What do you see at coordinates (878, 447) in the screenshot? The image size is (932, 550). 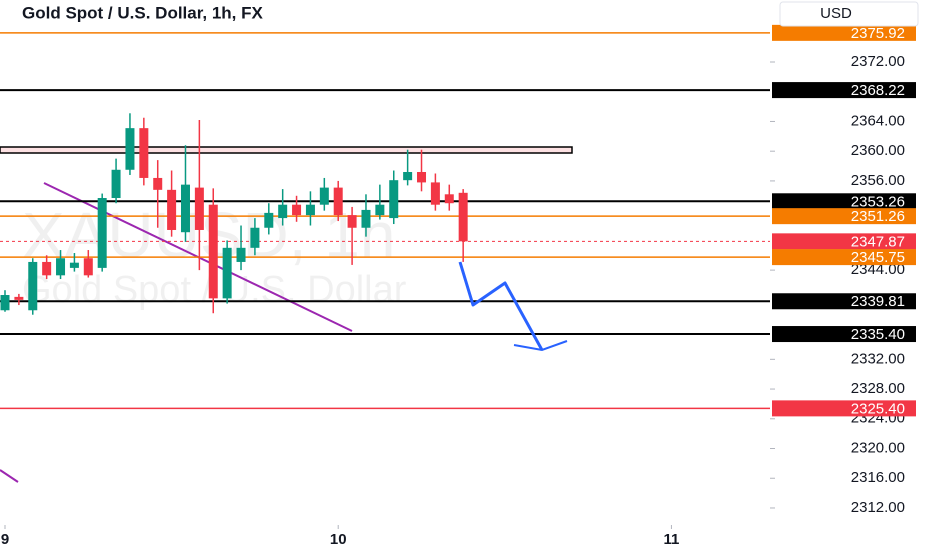 I see `y-tick-label: 2320.00` at bounding box center [878, 447].